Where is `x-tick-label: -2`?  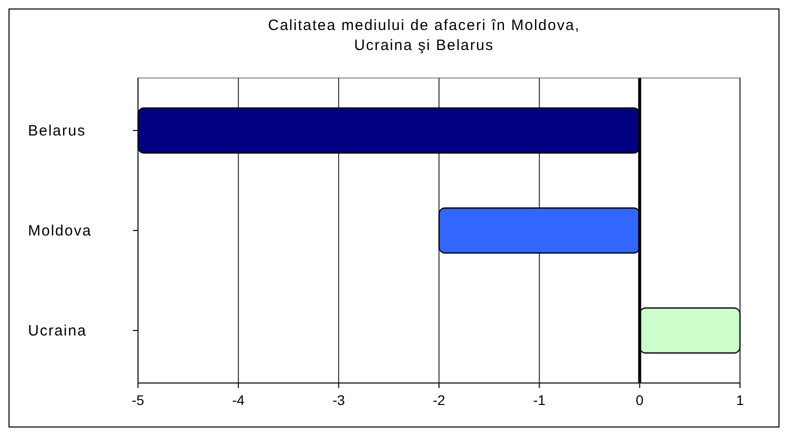
x-tick-label: -2 is located at coordinates (439, 400).